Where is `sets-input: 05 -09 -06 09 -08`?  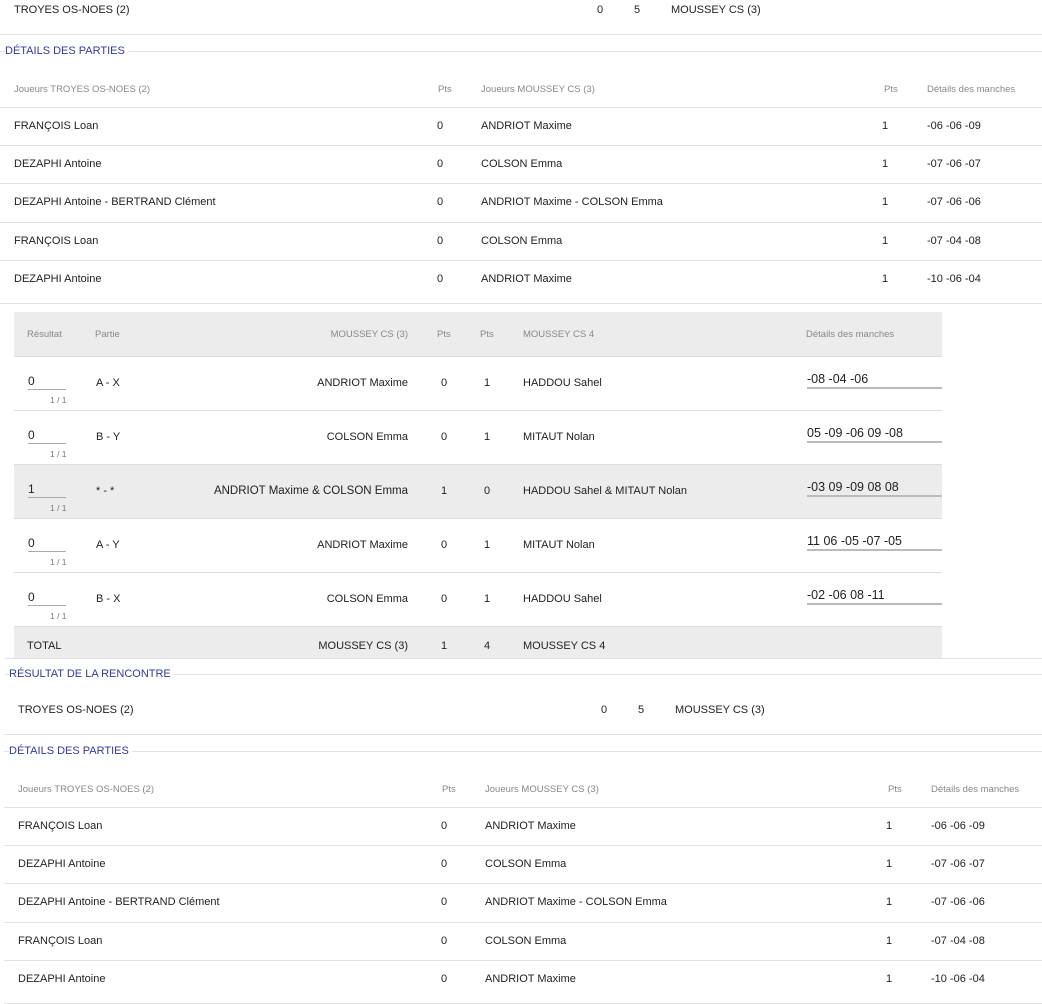 sets-input: 05 -09 -06 09 -08 is located at coordinates (874, 434).